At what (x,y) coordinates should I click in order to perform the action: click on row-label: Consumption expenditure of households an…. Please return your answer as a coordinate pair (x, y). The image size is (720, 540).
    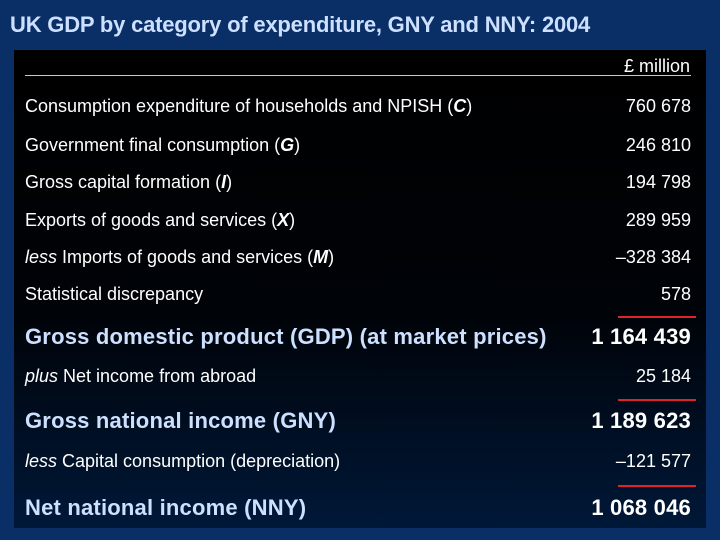
    Looking at the image, I should click on (249, 106).